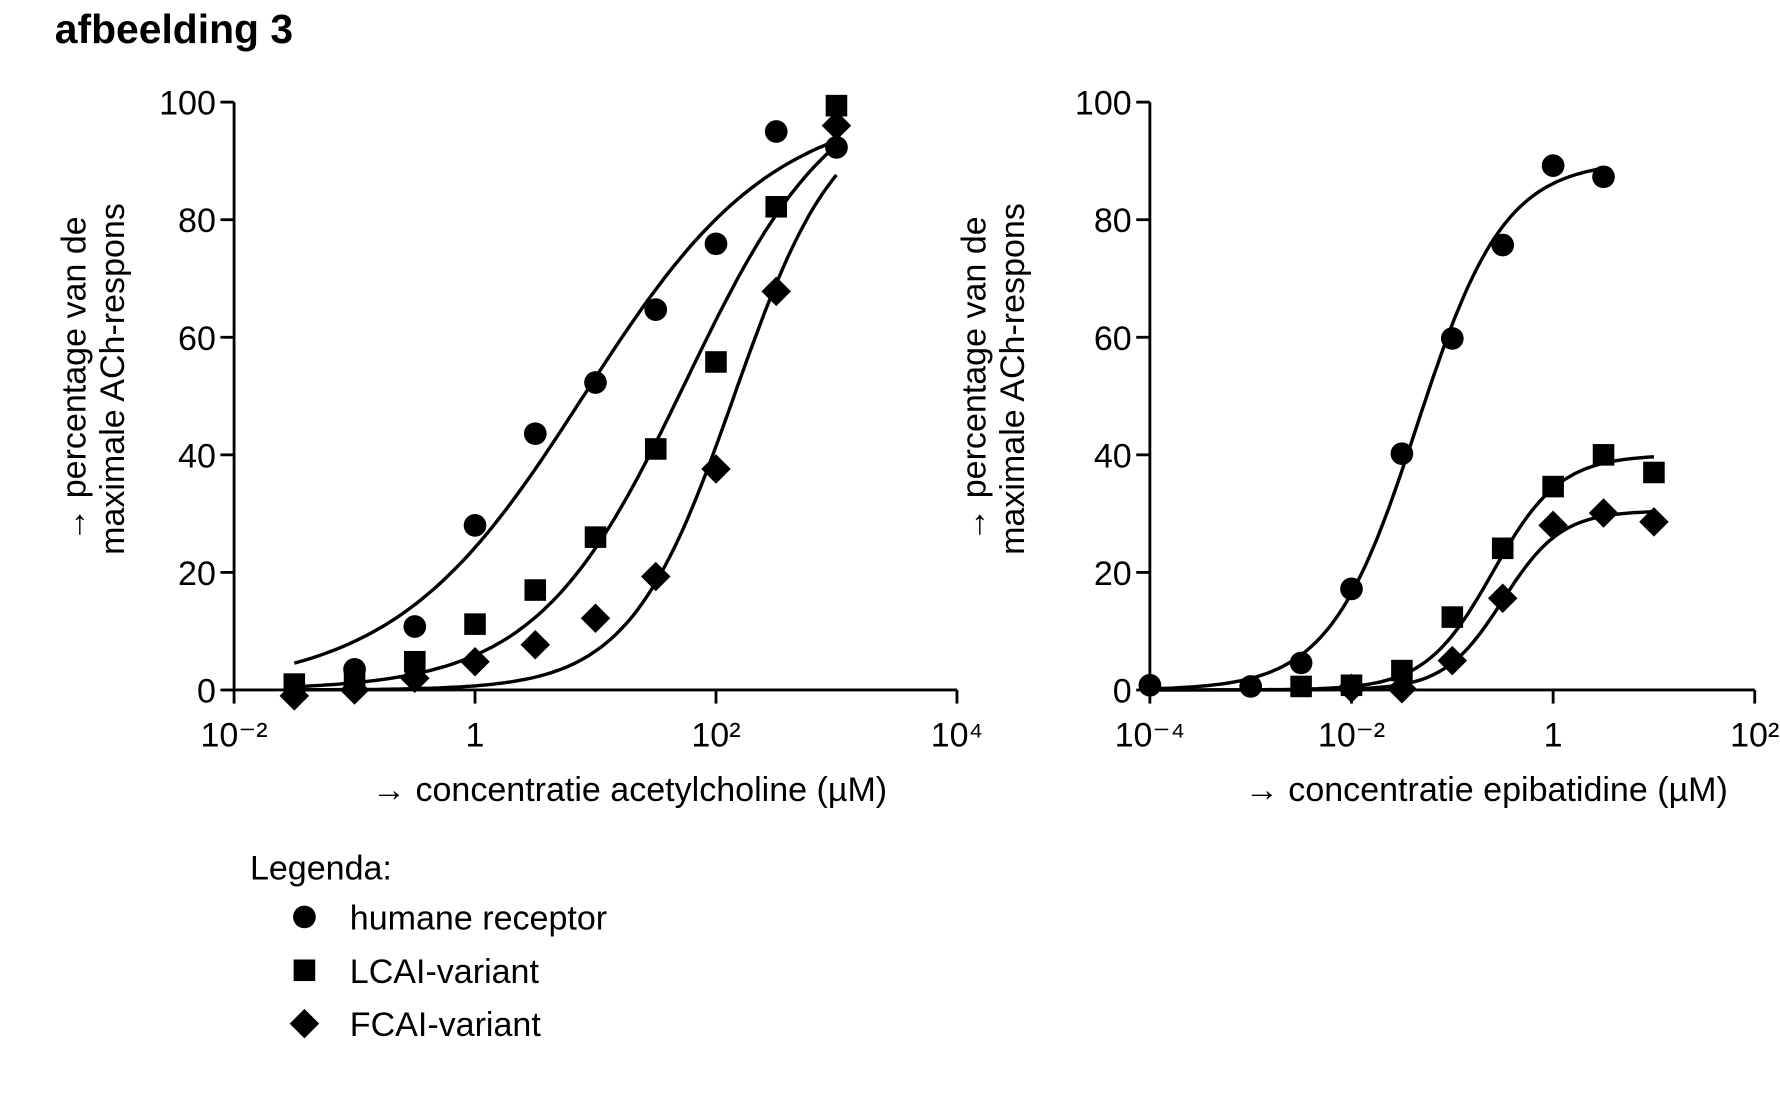  What do you see at coordinates (478, 918) in the screenshot?
I see `legend-label: humane receptor` at bounding box center [478, 918].